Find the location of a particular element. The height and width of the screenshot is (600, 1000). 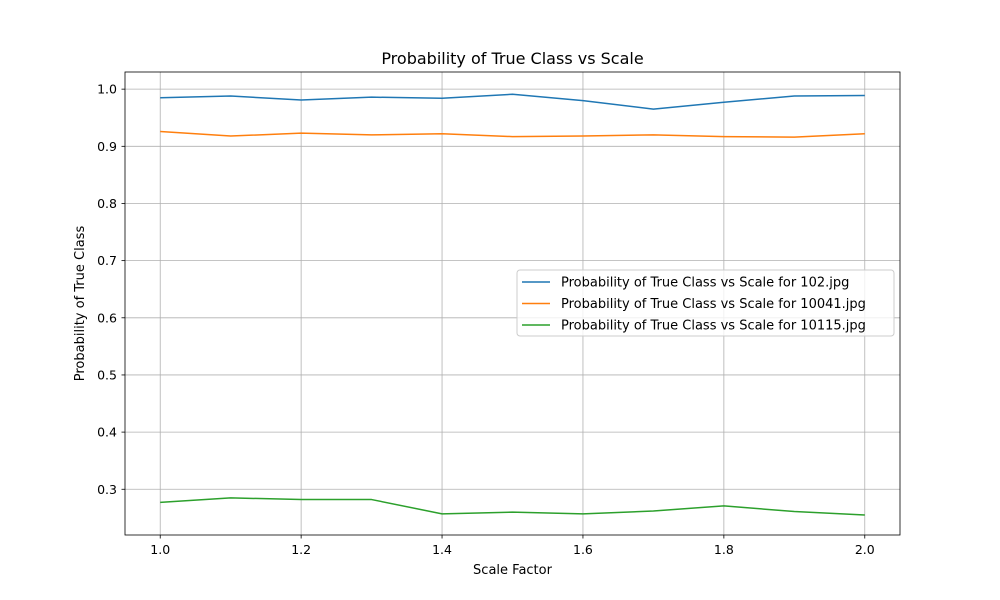

x-tick-label: 1.6 is located at coordinates (583, 549).